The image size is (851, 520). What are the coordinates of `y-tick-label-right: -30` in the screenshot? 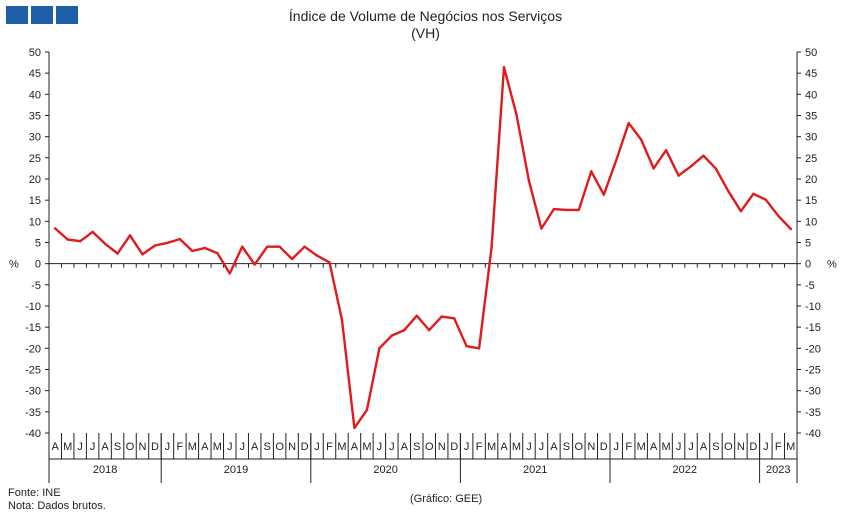 It's located at (813, 392).